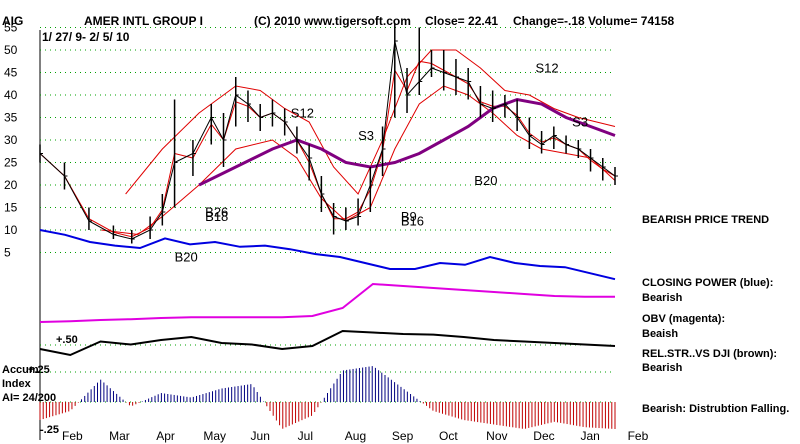  What do you see at coordinates (67, 340) in the screenshot?
I see `level-50-label: +.50` at bounding box center [67, 340].